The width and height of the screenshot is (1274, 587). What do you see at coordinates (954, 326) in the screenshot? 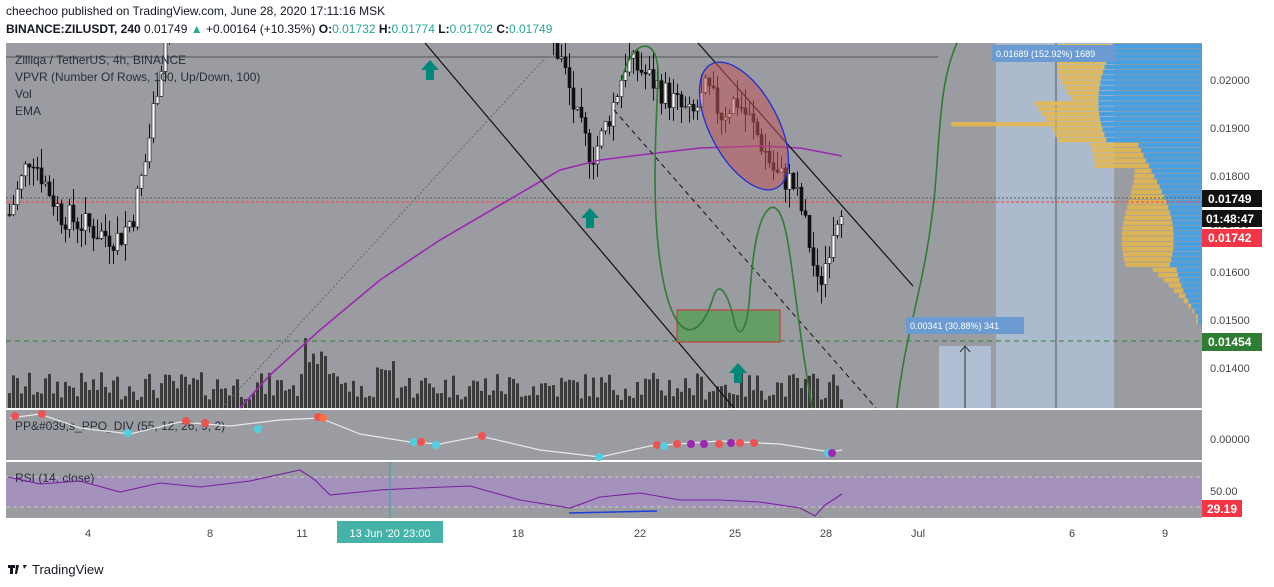
I see `measure-bottom-label: 0.00341 (30.88%) 341` at bounding box center [954, 326].